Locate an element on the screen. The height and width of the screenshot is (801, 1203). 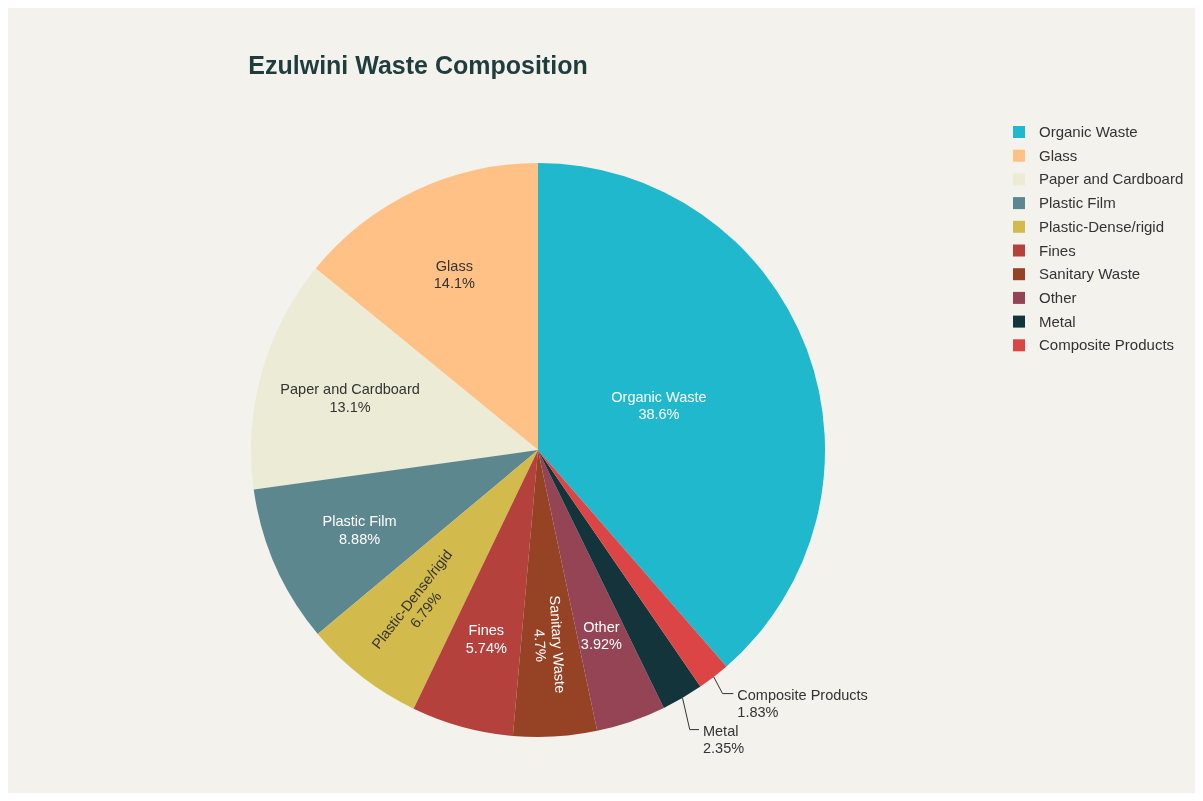
data-label: 2.35% is located at coordinates (723, 747).